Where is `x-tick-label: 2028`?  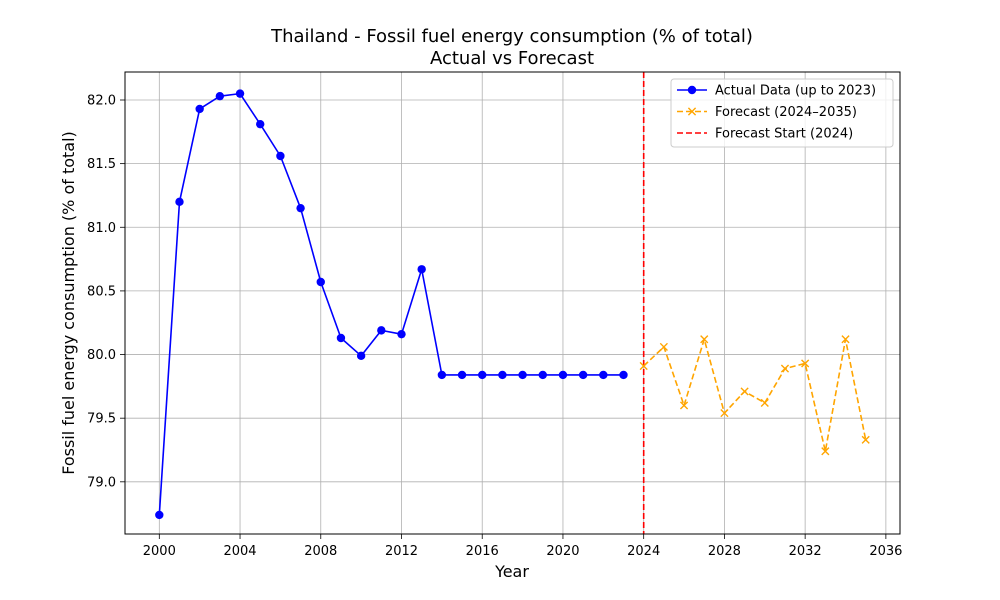
x-tick-label: 2028 is located at coordinates (724, 551).